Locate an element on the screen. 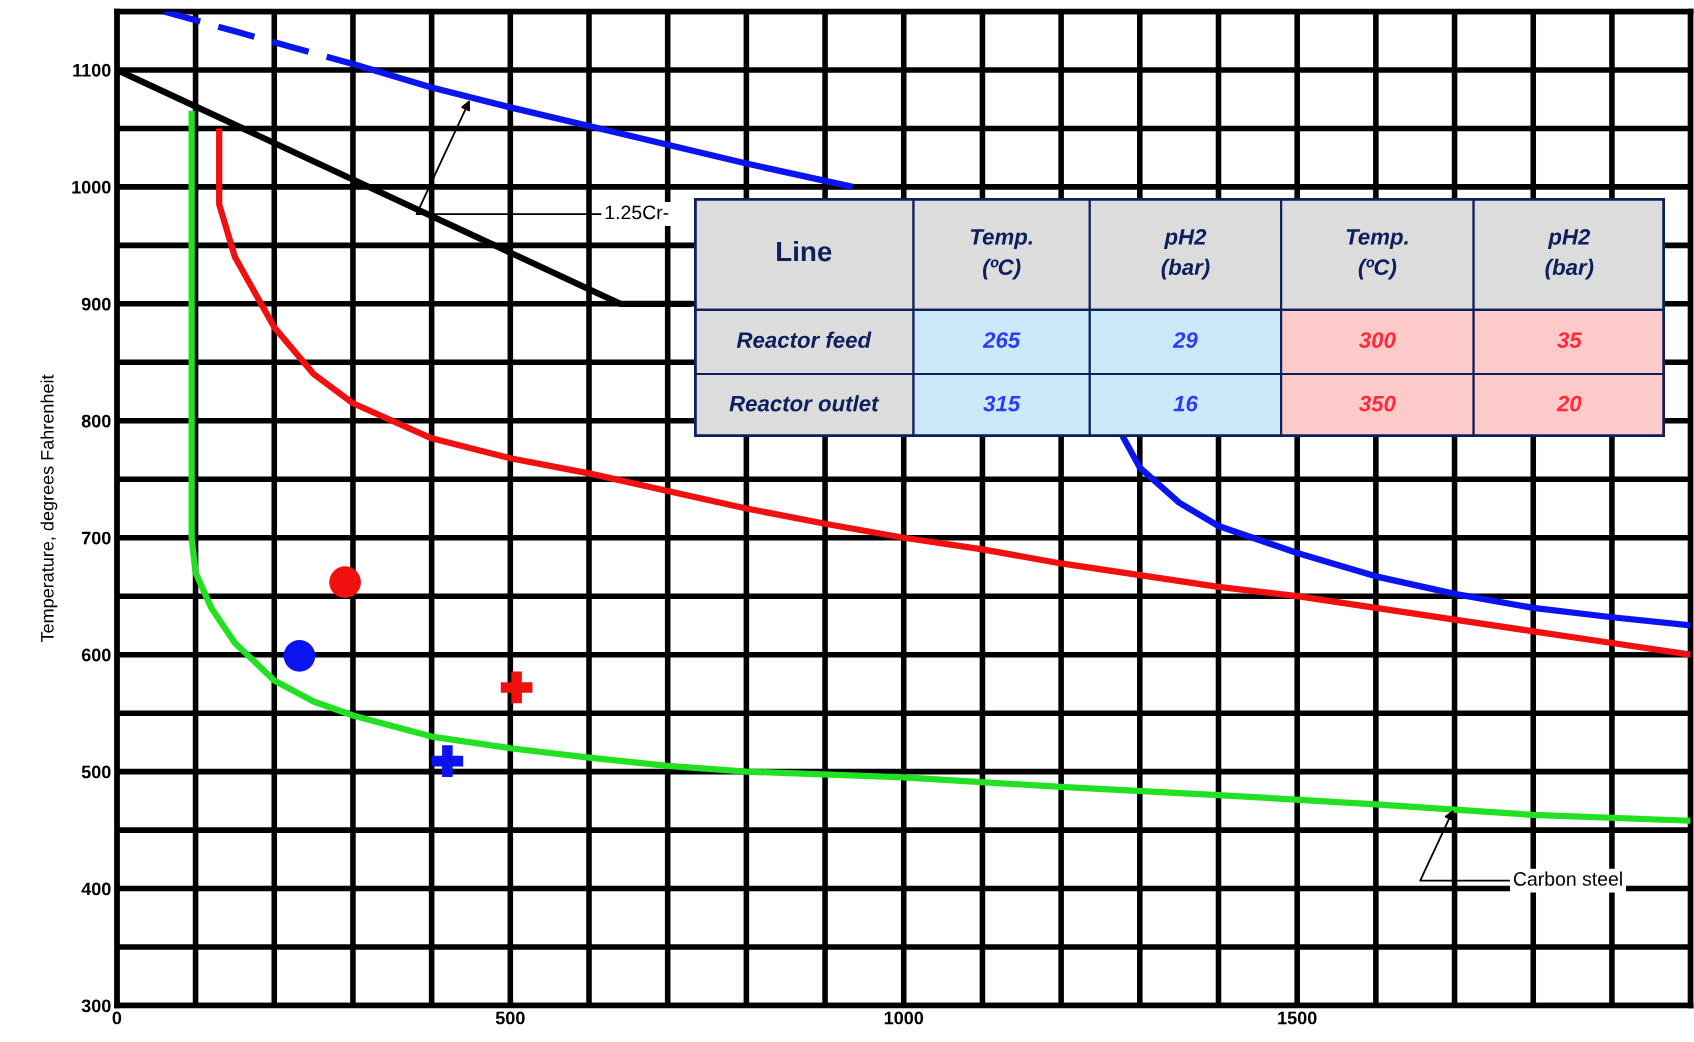 Image resolution: width=1694 pixels, height=1042 pixels. y-tick-label: 1100 is located at coordinates (92, 70).